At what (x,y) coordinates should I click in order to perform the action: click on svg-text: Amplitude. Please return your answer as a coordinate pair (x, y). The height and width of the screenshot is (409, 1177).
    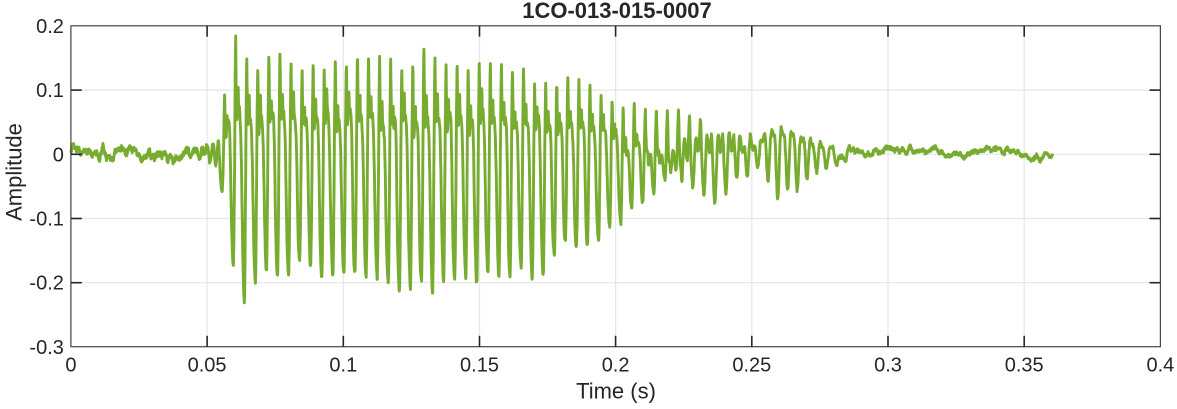
    Looking at the image, I should click on (14, 172).